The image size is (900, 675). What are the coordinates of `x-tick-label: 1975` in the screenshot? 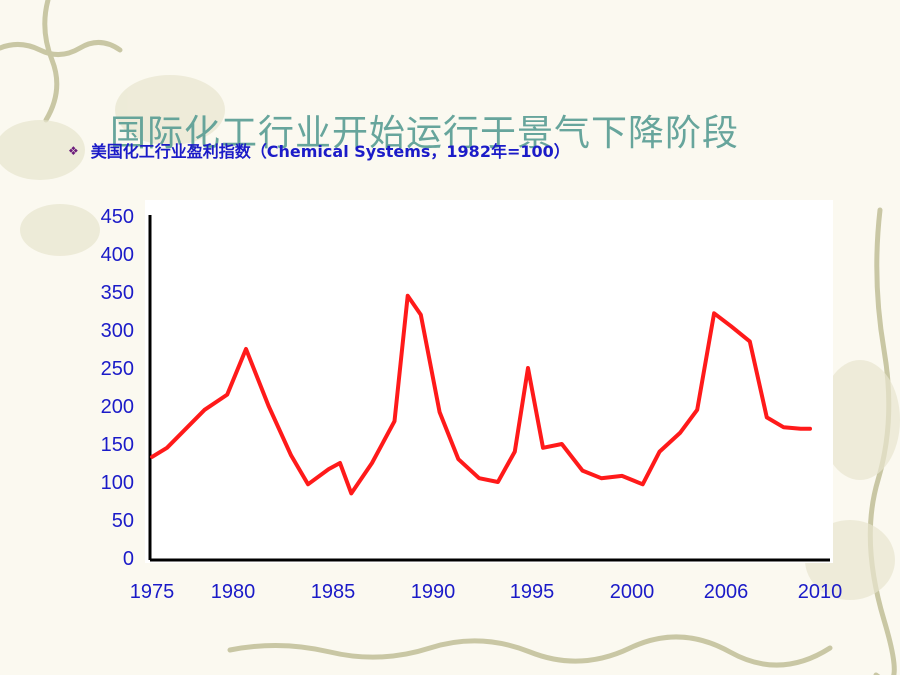 It's located at (152, 592).